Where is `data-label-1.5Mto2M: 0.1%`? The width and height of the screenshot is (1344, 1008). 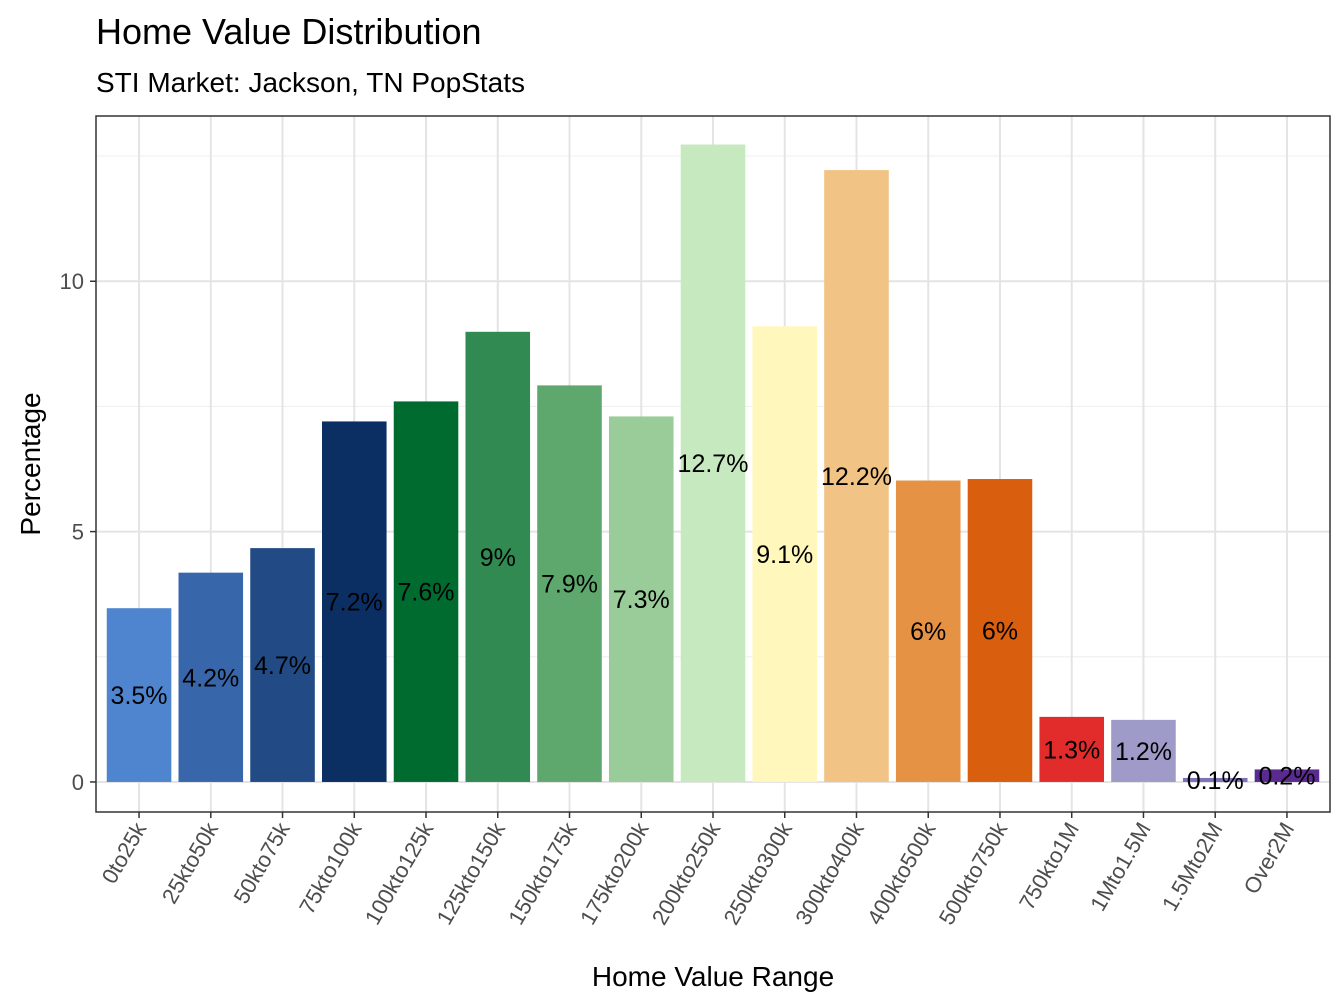 data-label-1.5Mto2M: 0.1% is located at coordinates (1215, 781).